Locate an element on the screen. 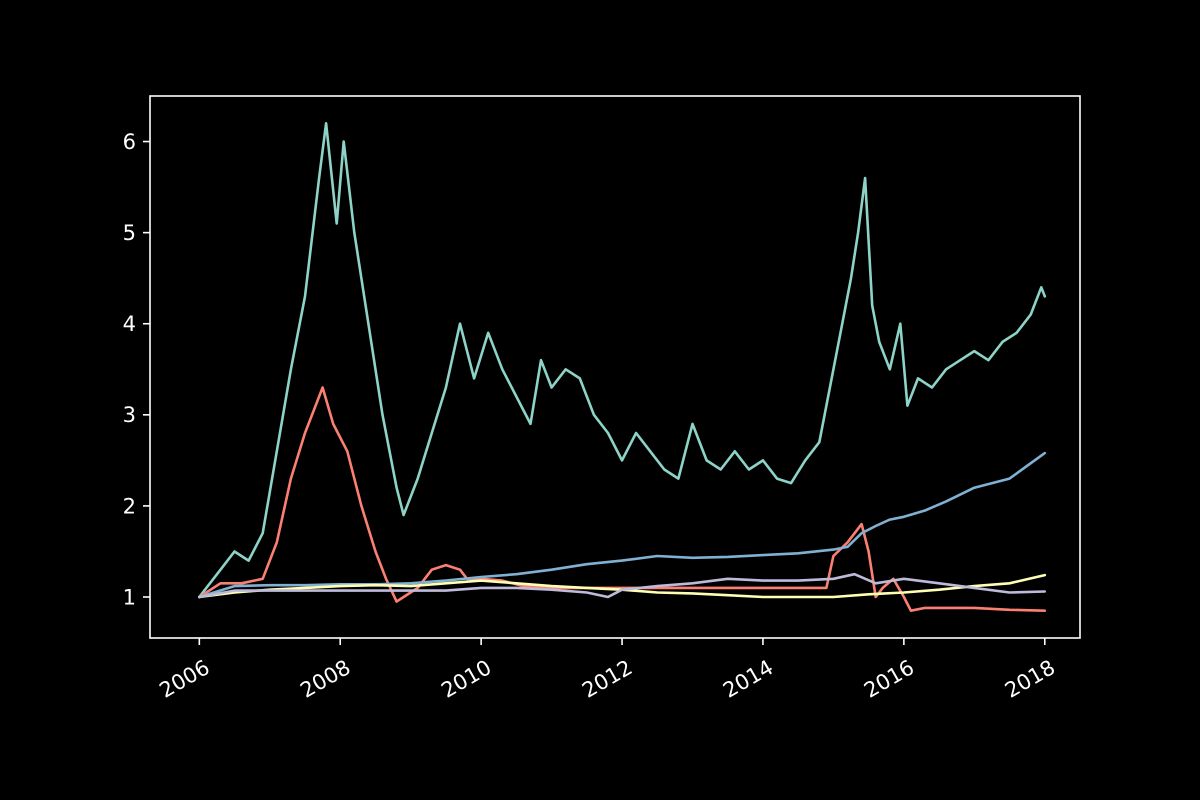  y-tick-label: 6 is located at coordinates (129, 142).